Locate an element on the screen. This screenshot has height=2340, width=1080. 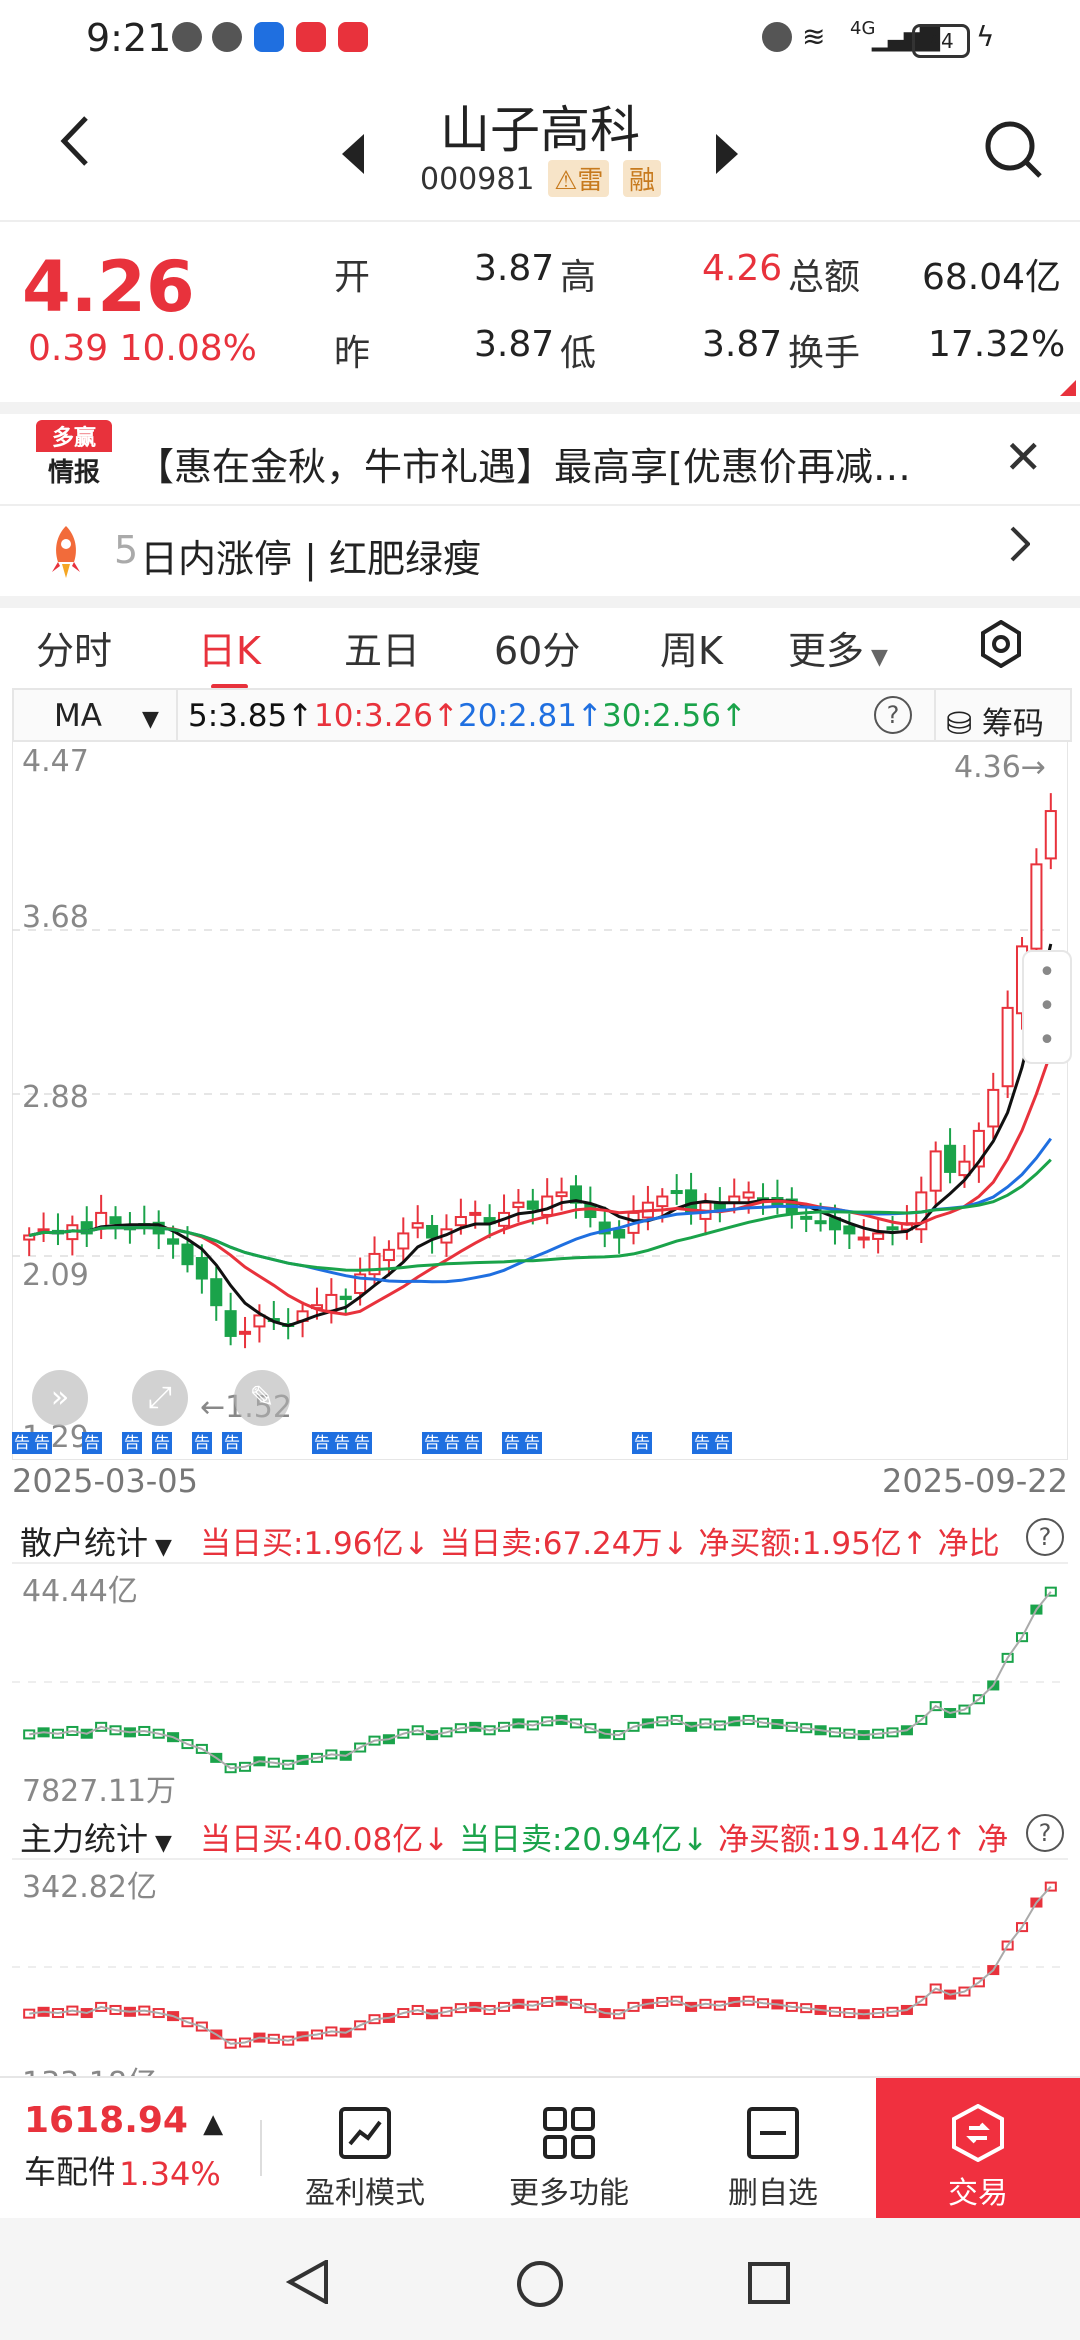
retail-title-text: 散户统计 is located at coordinates (84, 1543).